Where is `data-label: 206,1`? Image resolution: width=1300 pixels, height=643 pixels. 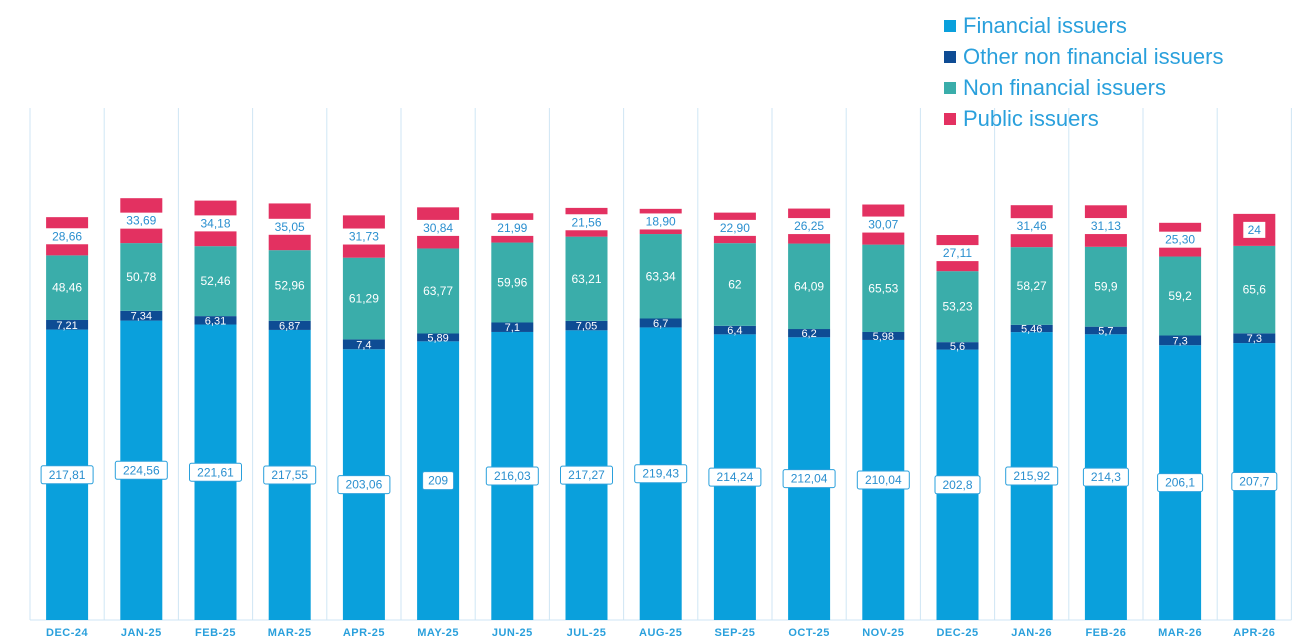
data-label: 206,1 is located at coordinates (1180, 483).